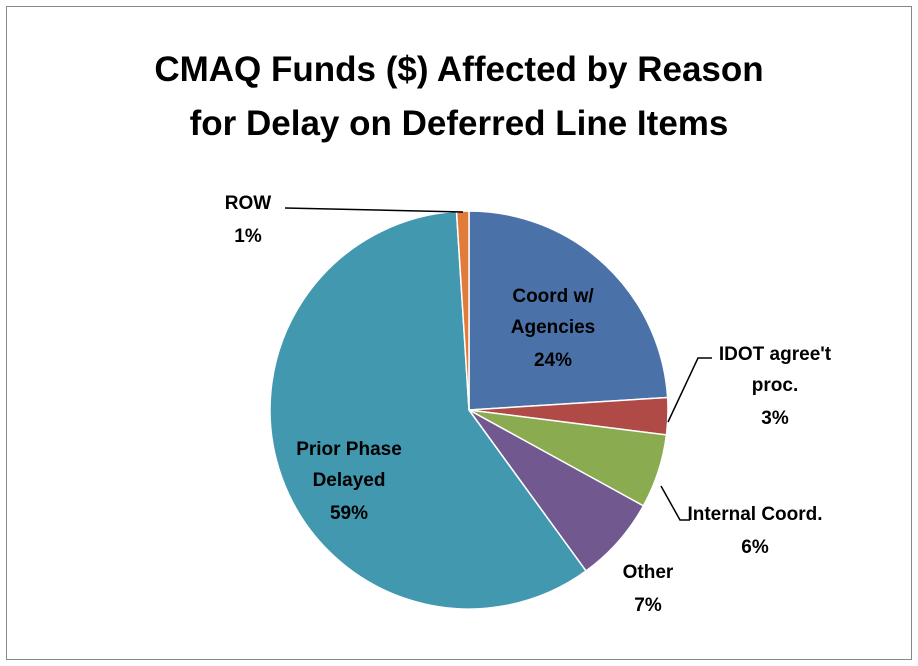 The height and width of the screenshot is (666, 918). I want to click on slice-label: Coord w/Agencies, so click(553, 312).